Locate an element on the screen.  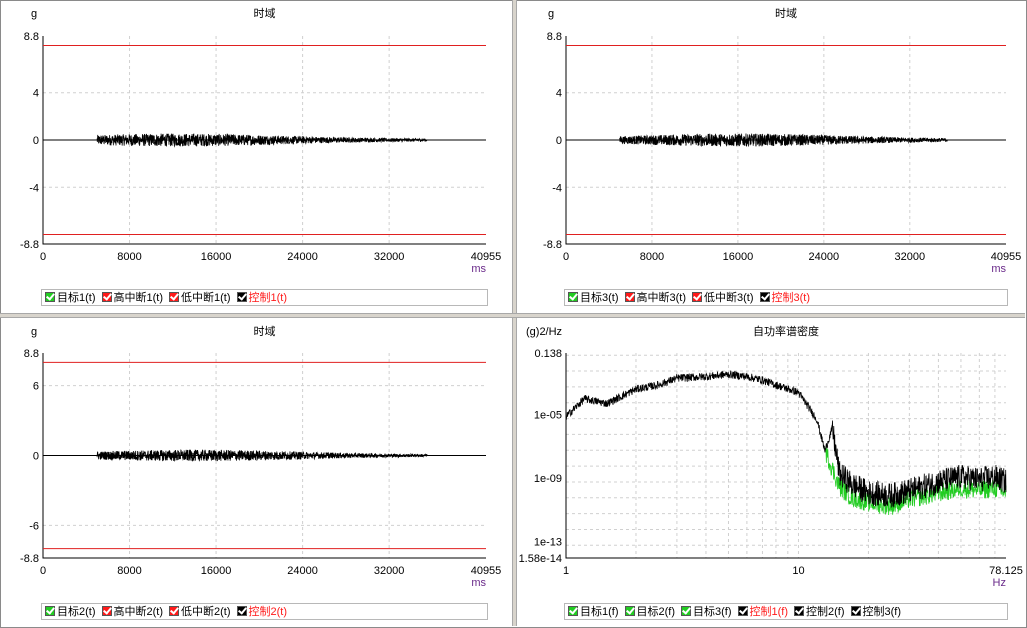
legend: 目标1(t) 高中断1(t) 低中断1(t) 控制1(t) is located at coordinates (264, 297).